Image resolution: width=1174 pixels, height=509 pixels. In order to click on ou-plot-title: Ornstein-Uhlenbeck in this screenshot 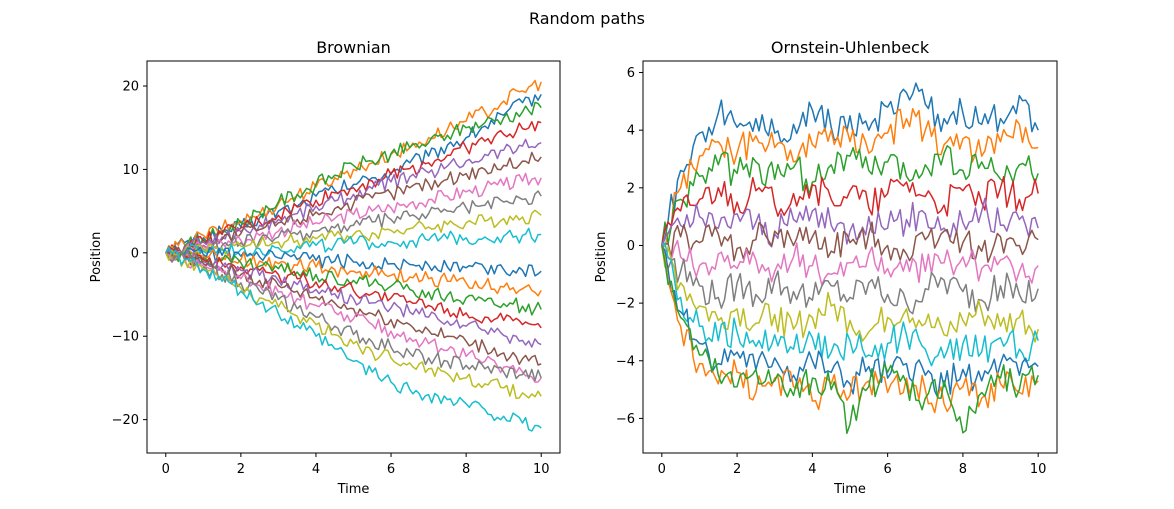, I will do `click(850, 47)`.